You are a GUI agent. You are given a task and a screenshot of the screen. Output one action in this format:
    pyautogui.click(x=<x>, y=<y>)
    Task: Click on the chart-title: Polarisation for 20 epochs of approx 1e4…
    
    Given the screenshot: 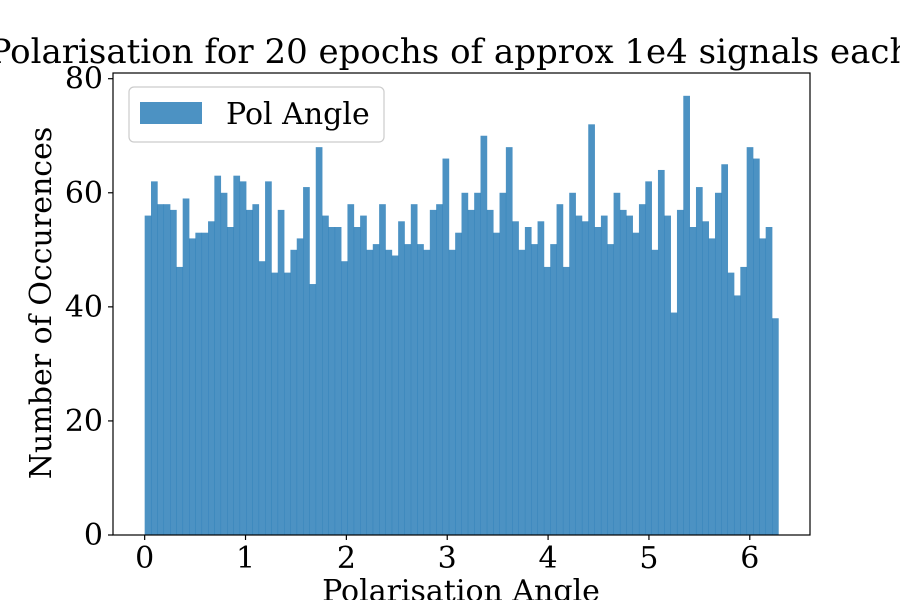 What is the action you would take?
    pyautogui.click(x=450, y=52)
    